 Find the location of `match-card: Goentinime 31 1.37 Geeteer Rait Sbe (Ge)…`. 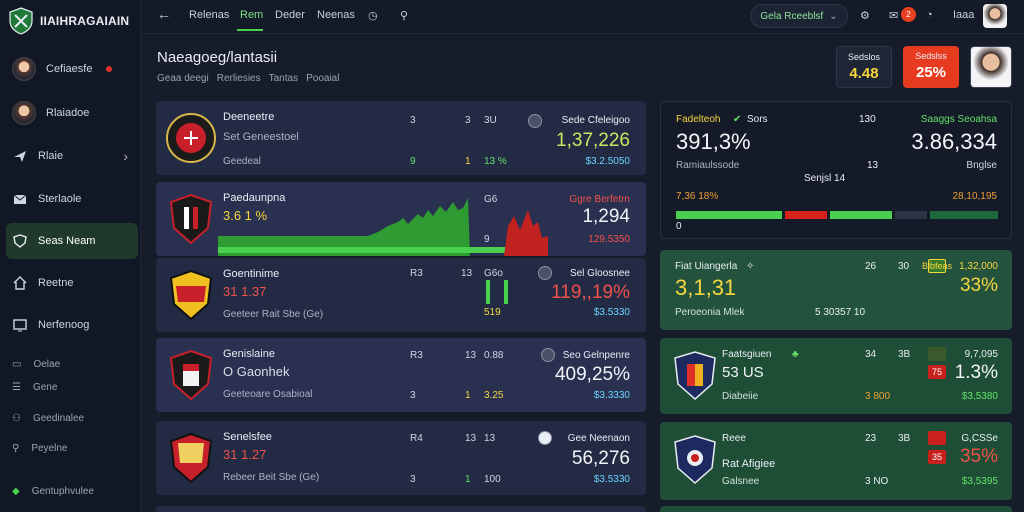

match-card: Goentinime 31 1.37 Geeteer Rait Sbe (Ge)… is located at coordinates (401, 295).